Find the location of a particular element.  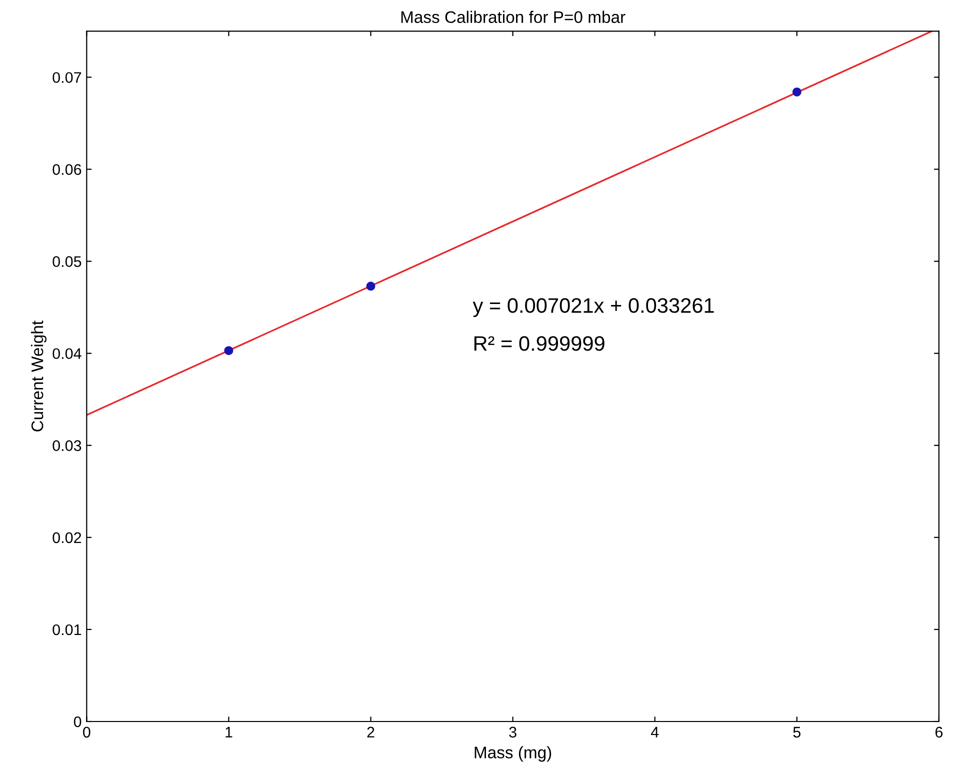

x-tick-label: 4 is located at coordinates (654, 732).